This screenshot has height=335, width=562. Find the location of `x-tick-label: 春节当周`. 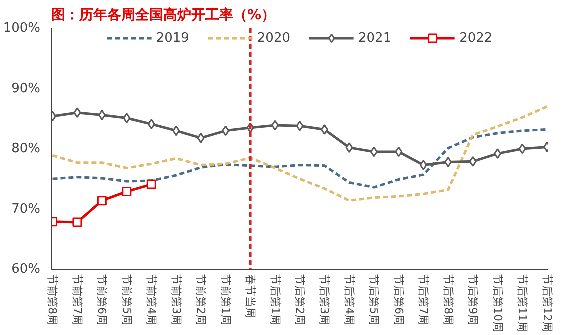

x-tick-label: 春节当周 is located at coordinates (251, 296).